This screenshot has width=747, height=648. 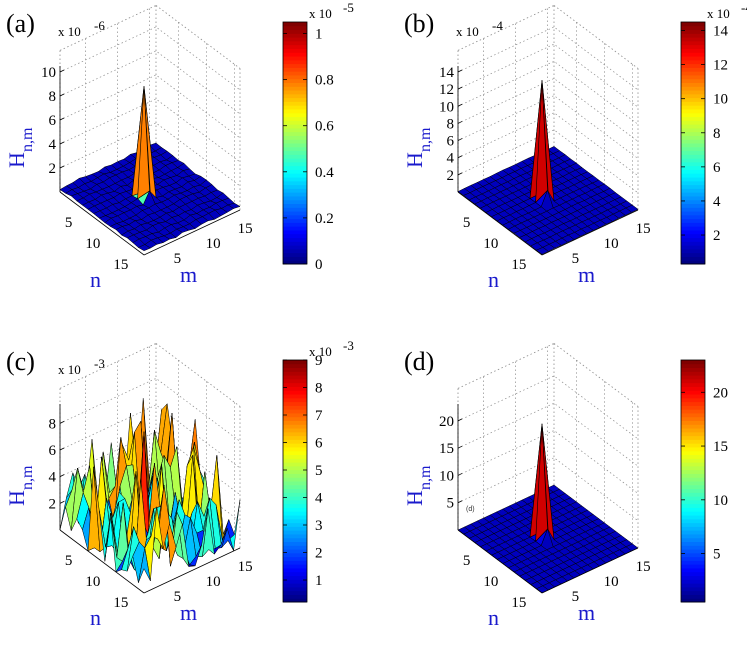 I want to click on axes: 2 4 6 8 5 10 15 5 10 15 x 10 -3, so click(x=151, y=483).